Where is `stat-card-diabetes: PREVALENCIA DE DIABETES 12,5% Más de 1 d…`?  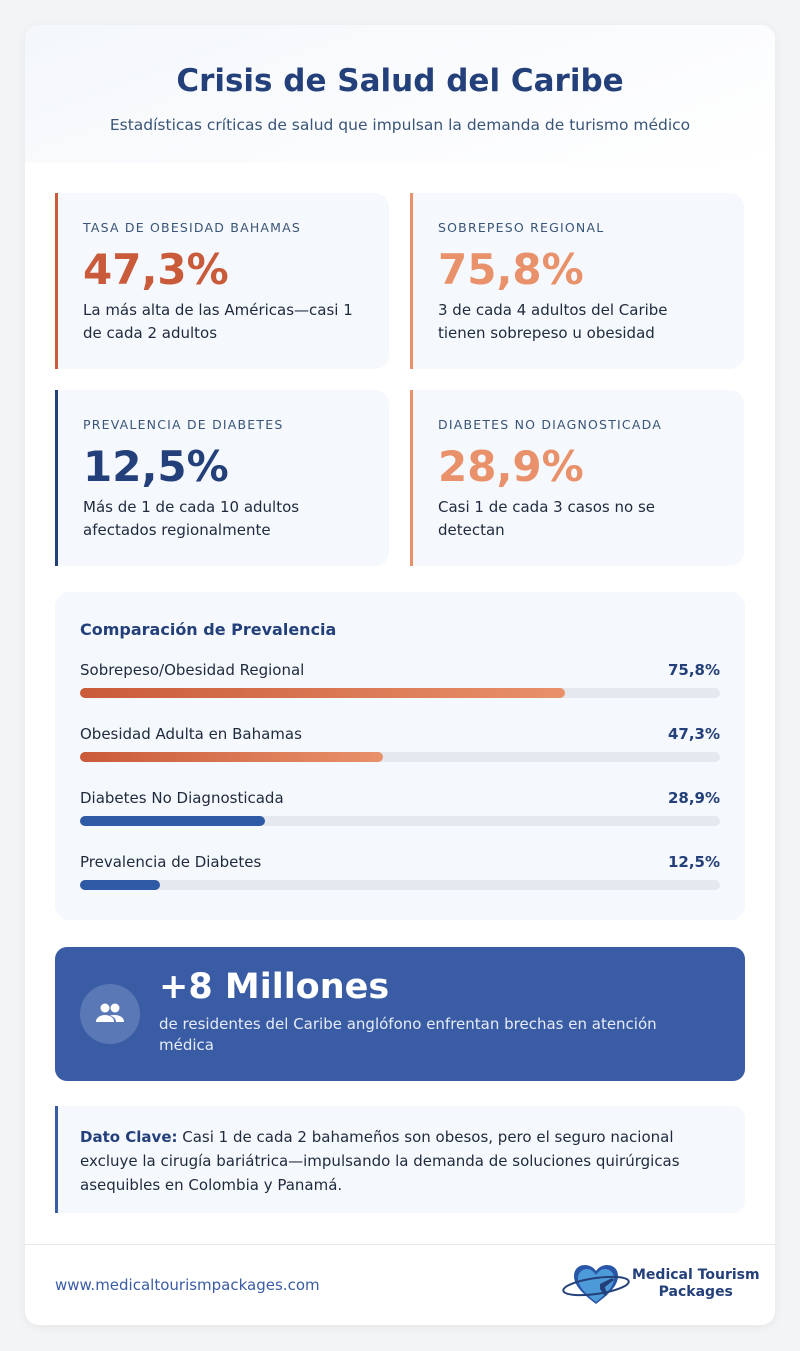 stat-card-diabetes: PREVALENCIA DE DIABETES 12,5% Más de 1 d… is located at coordinates (222, 478).